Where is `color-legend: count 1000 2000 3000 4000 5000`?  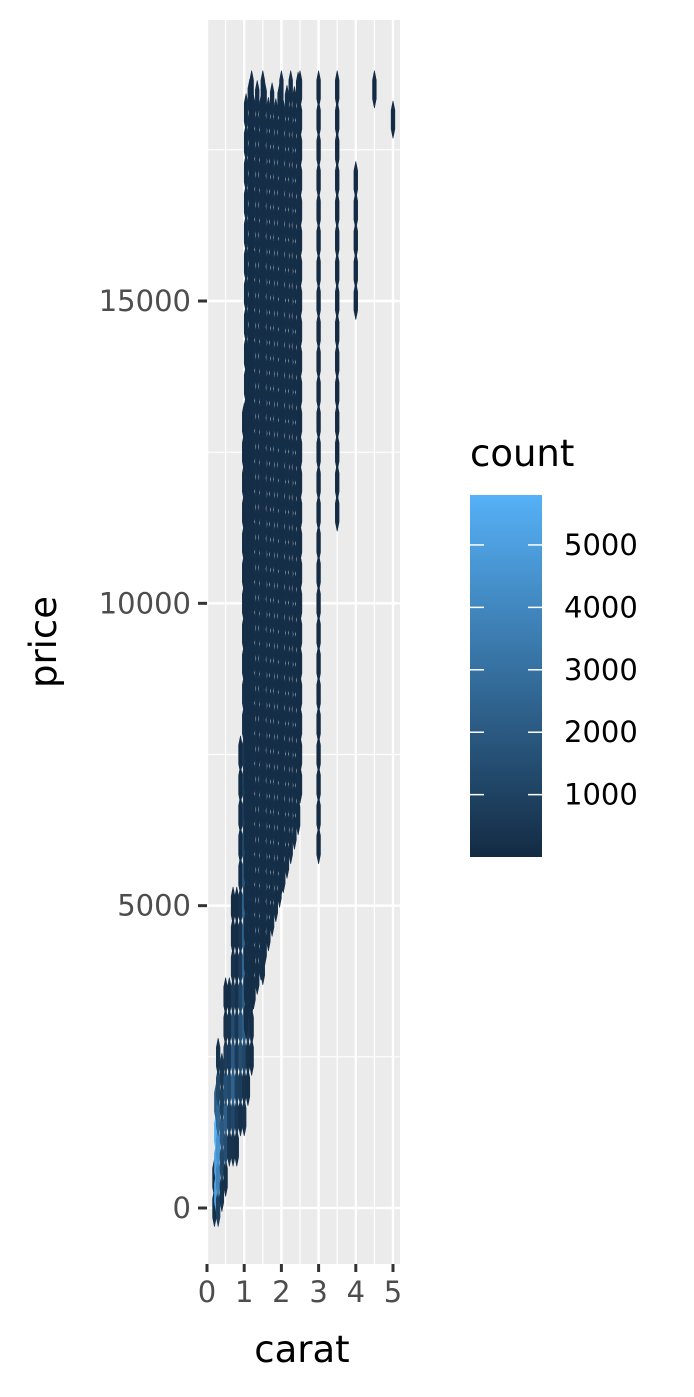 color-legend: count 1000 2000 3000 4000 5000 is located at coordinates (554, 644).